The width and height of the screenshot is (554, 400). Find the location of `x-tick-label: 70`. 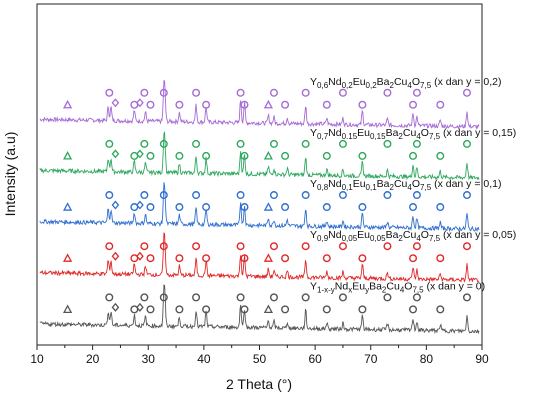

x-tick-label: 70 is located at coordinates (371, 359).